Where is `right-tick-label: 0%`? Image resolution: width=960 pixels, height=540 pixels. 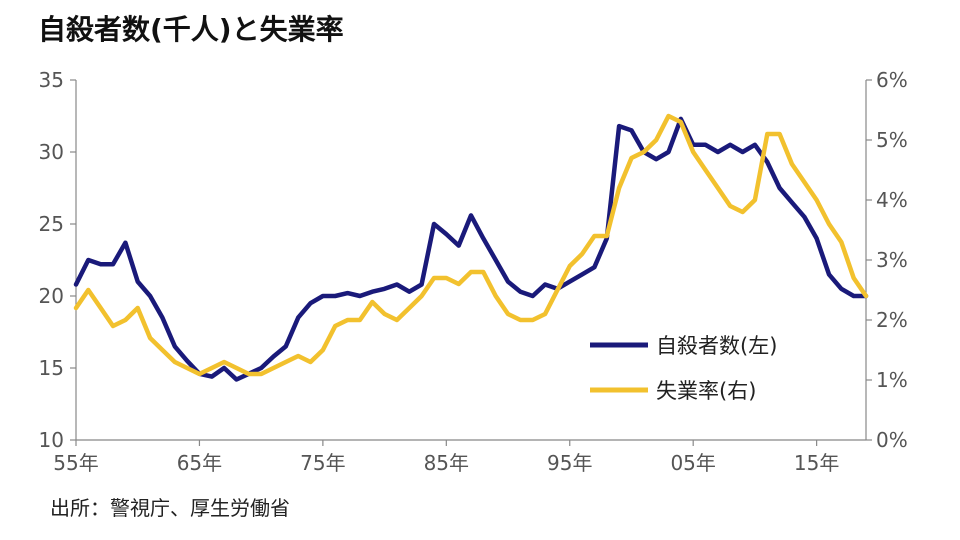 right-tick-label: 0% is located at coordinates (892, 440).